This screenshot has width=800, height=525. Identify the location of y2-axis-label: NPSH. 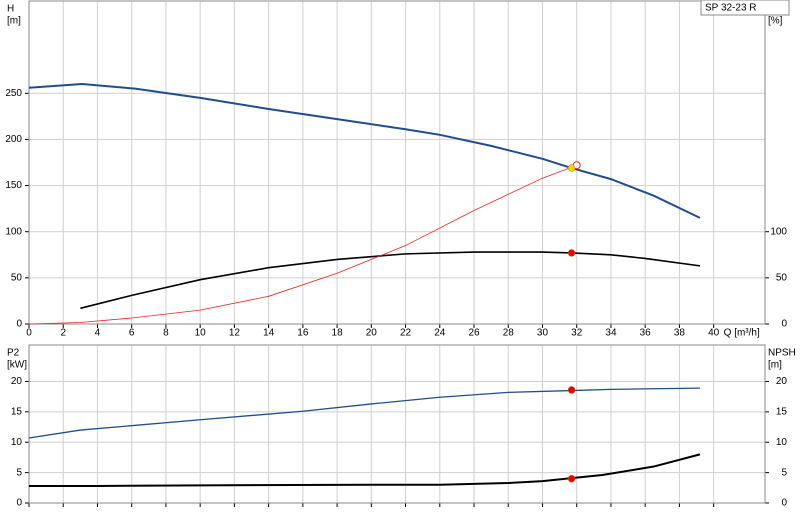
(782, 353).